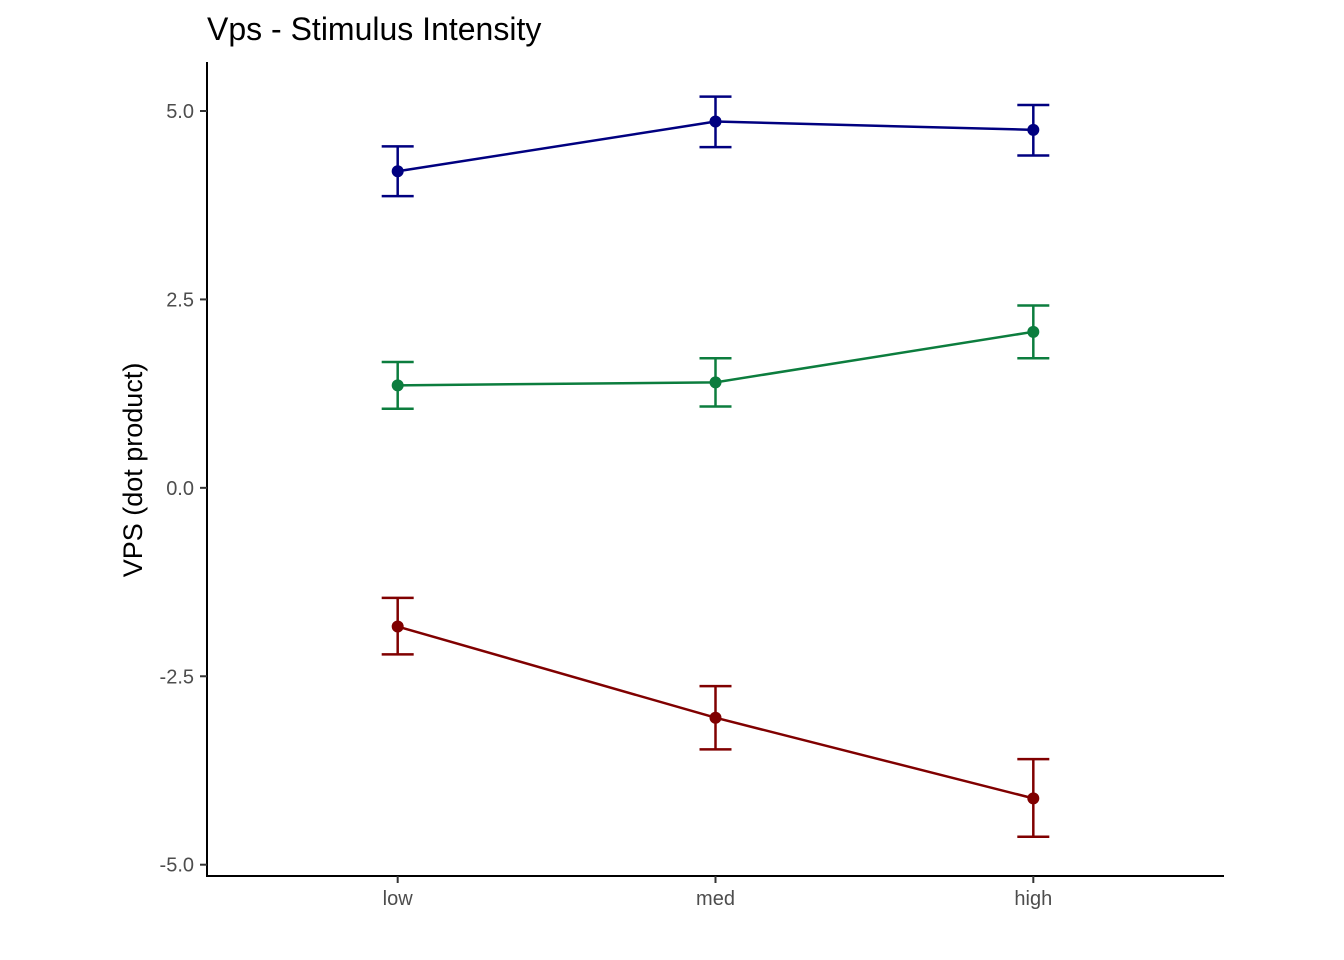 The height and width of the screenshot is (960, 1344). What do you see at coordinates (180, 300) in the screenshot?
I see `y-tick-label: 2.5` at bounding box center [180, 300].